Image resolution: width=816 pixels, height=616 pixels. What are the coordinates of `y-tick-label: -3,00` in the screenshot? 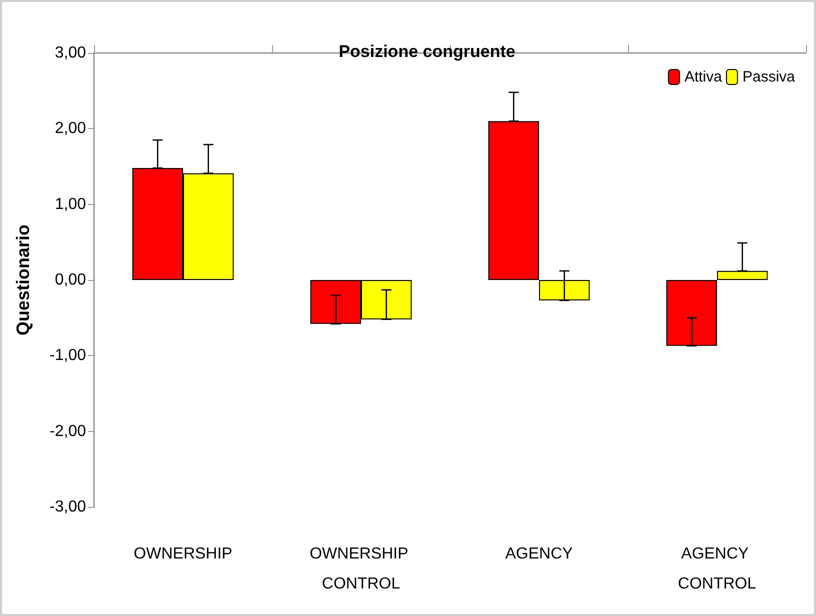 It's located at (68, 507).